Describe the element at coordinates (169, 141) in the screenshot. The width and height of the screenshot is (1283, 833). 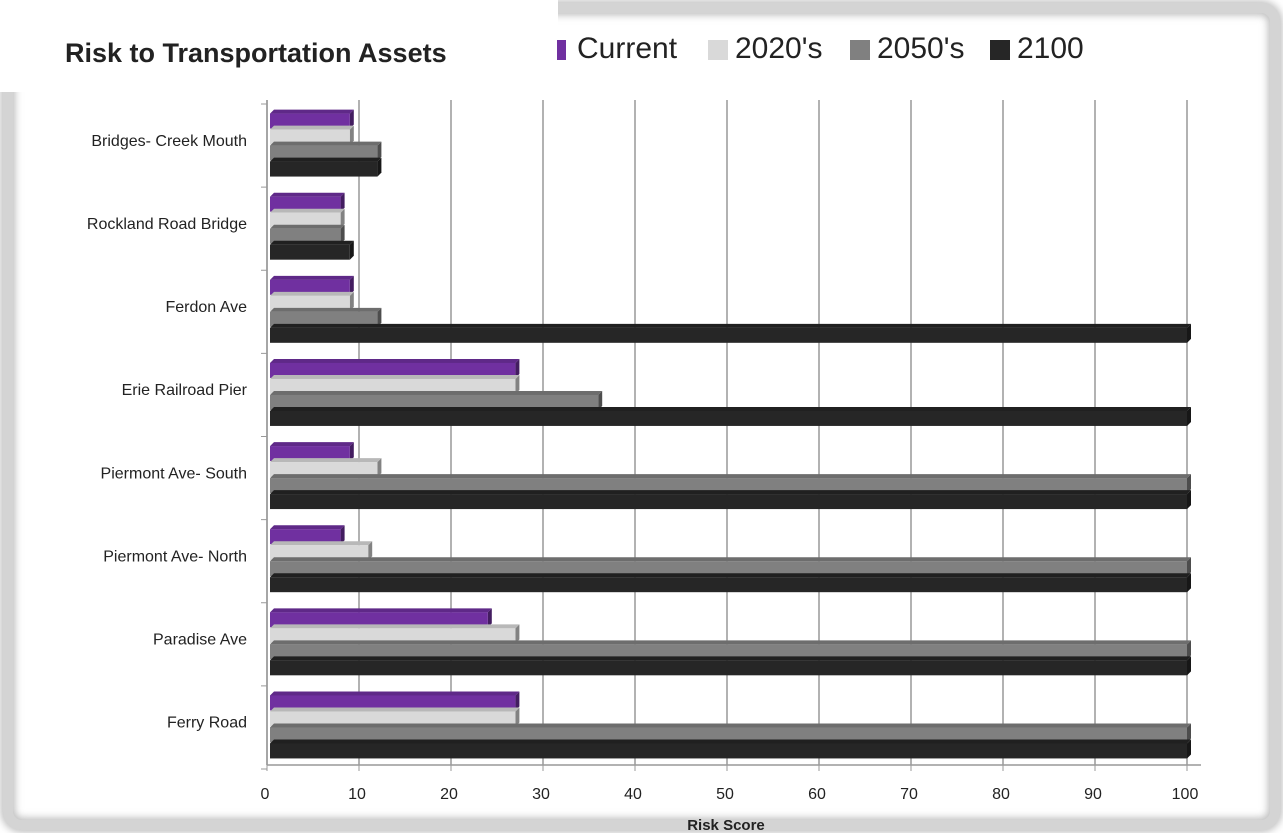
I see `y-tick-label: Bridges- Creek Mouth` at that location.